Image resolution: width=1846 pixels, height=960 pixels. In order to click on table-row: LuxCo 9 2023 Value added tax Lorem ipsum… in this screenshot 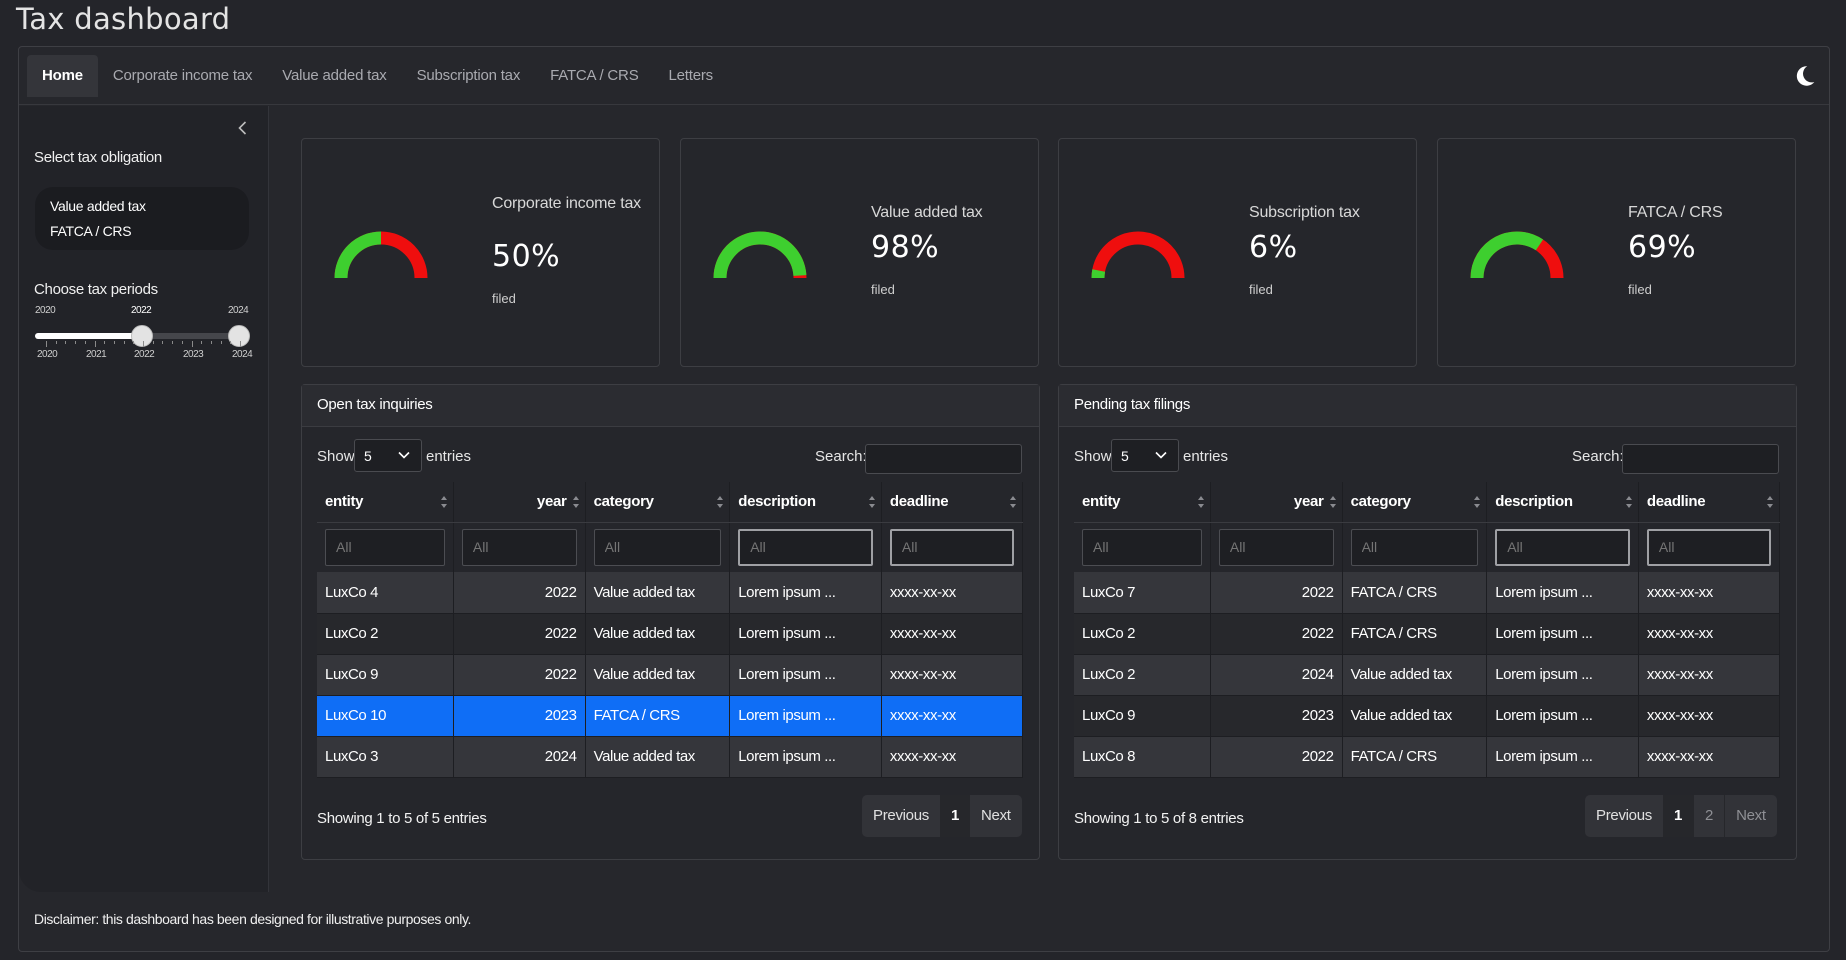, I will do `click(1427, 716)`.